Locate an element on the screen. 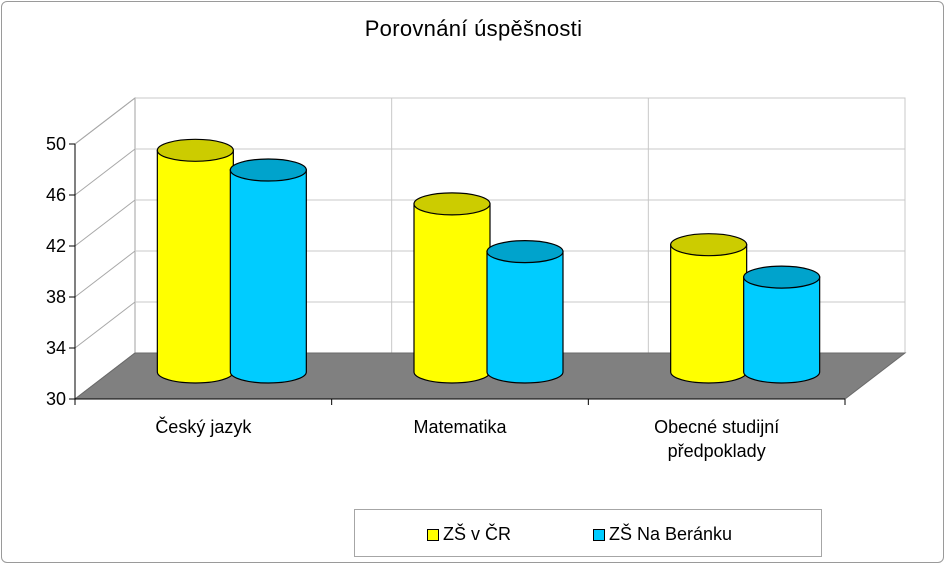 Image resolution: width=947 pixels, height=566 pixels. x-category-label: Matematika is located at coordinates (460, 427).